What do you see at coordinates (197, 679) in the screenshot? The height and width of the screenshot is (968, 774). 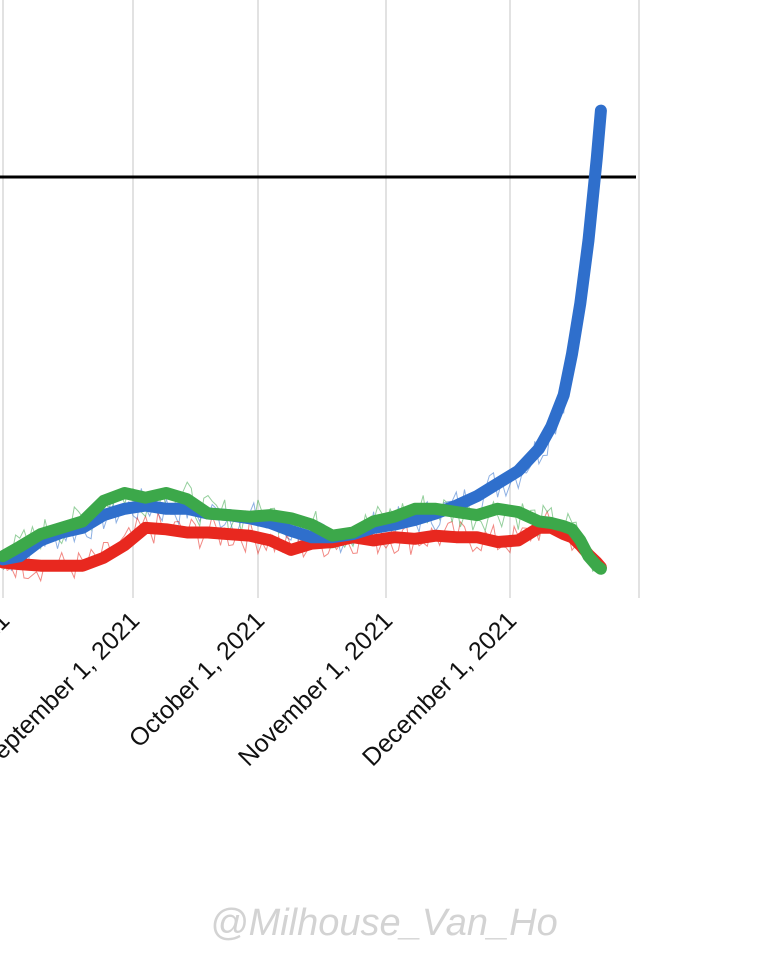 I see `x-tick-label: October 1, 2021` at bounding box center [197, 679].